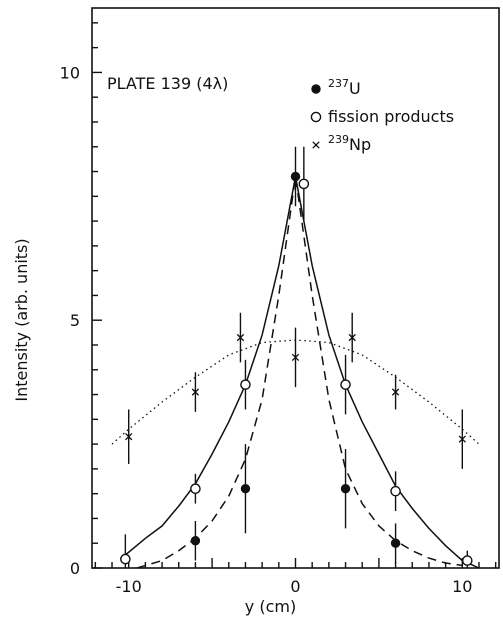  What do you see at coordinates (355, 88) in the screenshot?
I see `legend-element: U` at bounding box center [355, 88].